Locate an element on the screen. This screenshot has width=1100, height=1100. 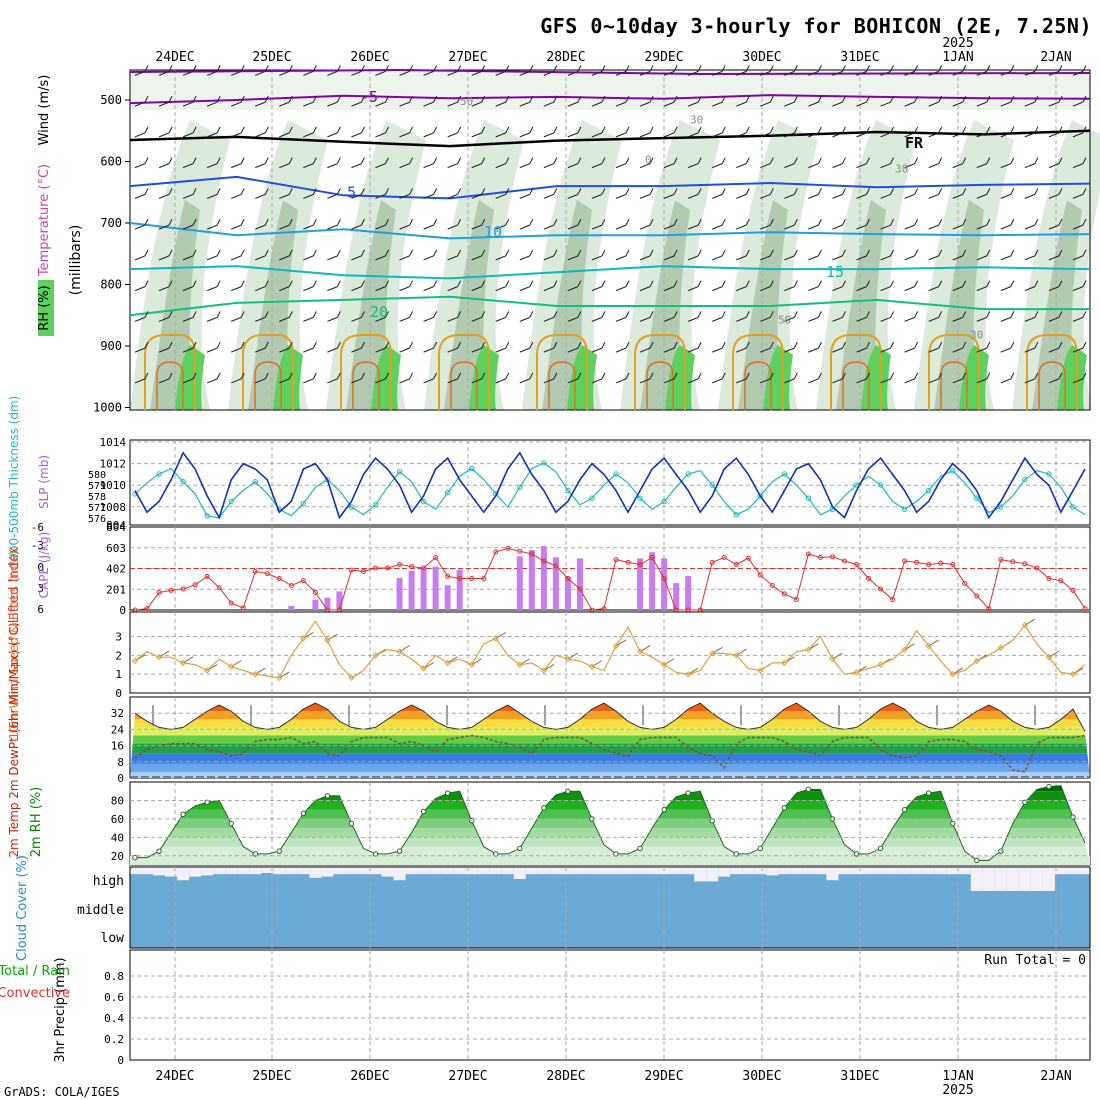
cape-bar is located at coordinates (676, 596).